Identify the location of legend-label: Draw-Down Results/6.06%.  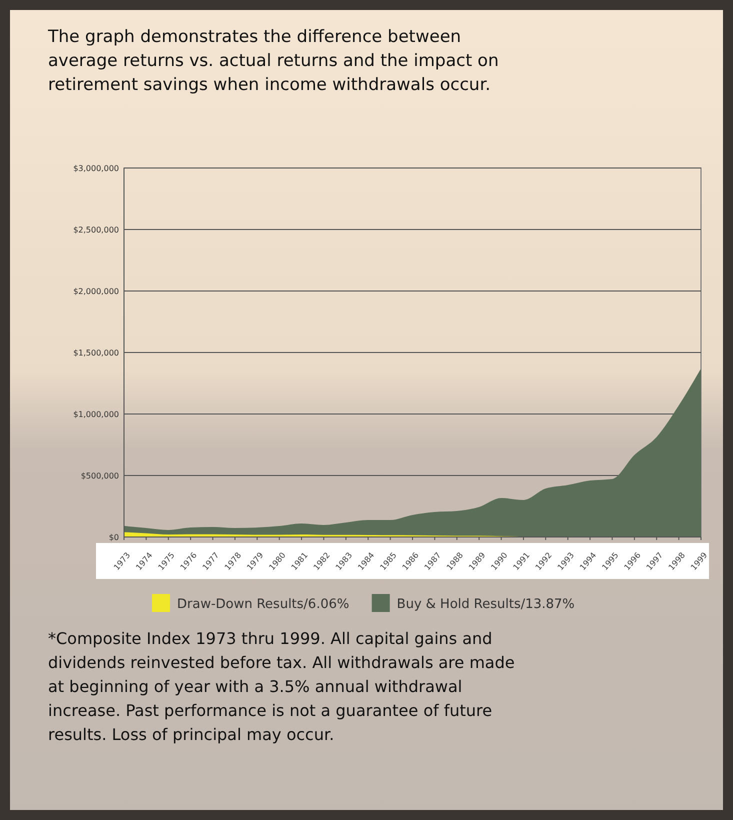
(263, 604).